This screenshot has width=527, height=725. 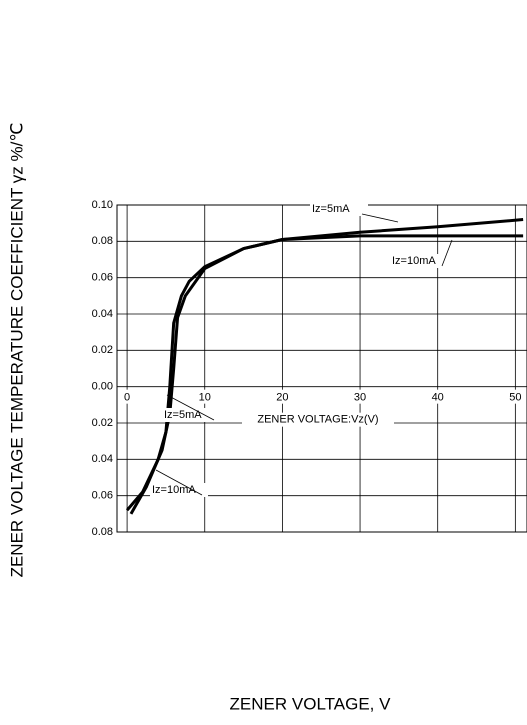 I want to click on x-tick-label: 30, so click(x=360, y=398).